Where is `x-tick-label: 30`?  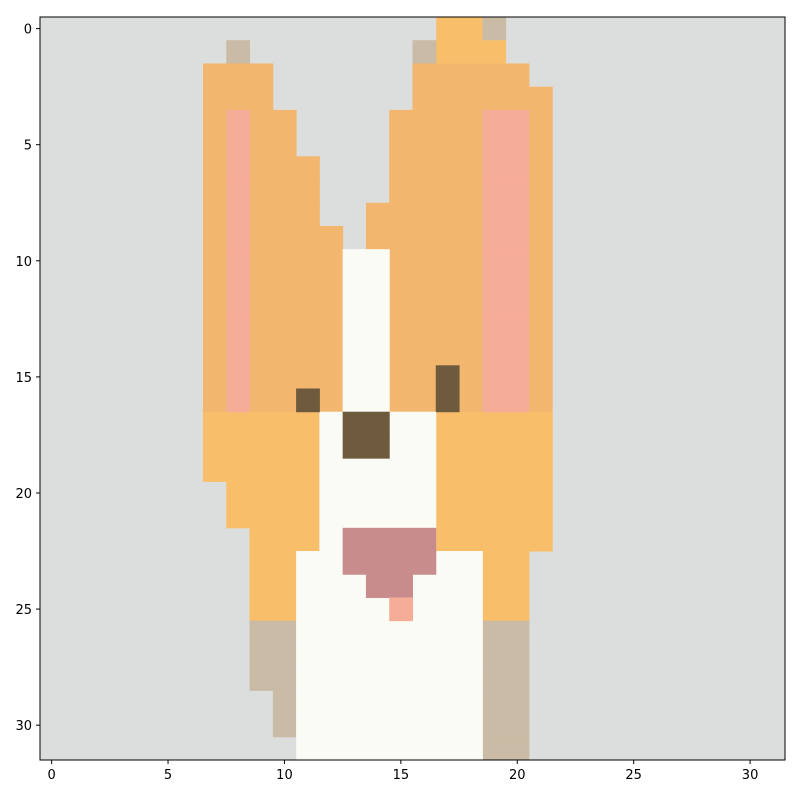
x-tick-label: 30 is located at coordinates (750, 775).